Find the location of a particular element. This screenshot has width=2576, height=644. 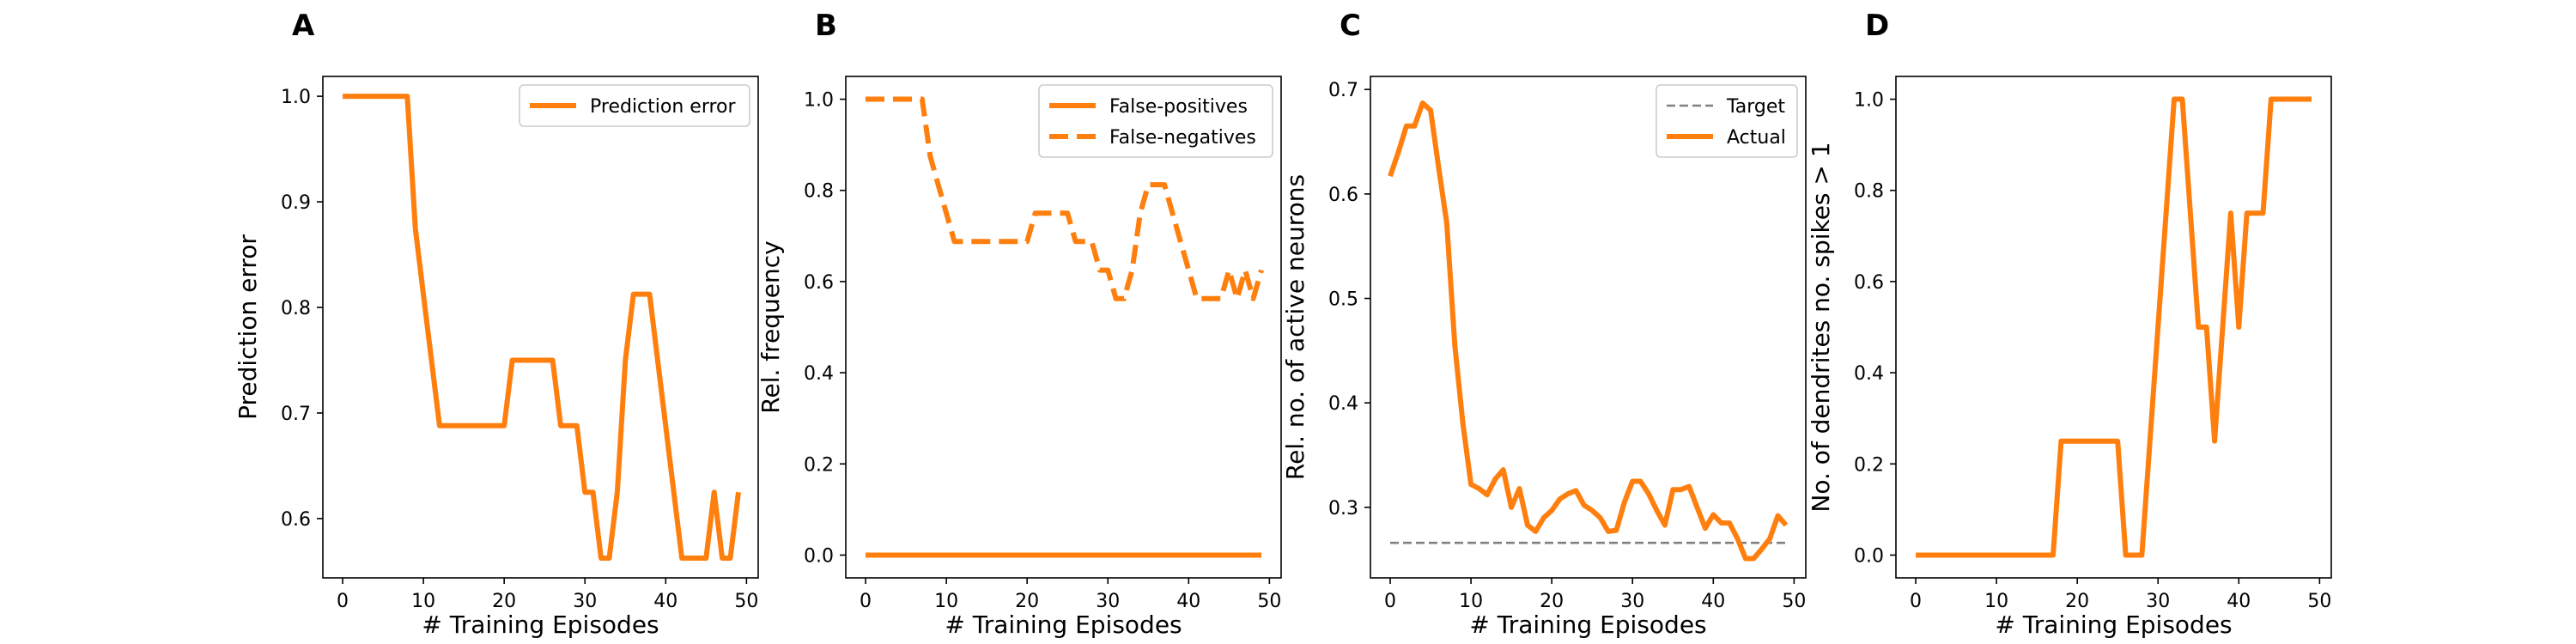

x-tick-label-b-4: 40 is located at coordinates (1188, 601).